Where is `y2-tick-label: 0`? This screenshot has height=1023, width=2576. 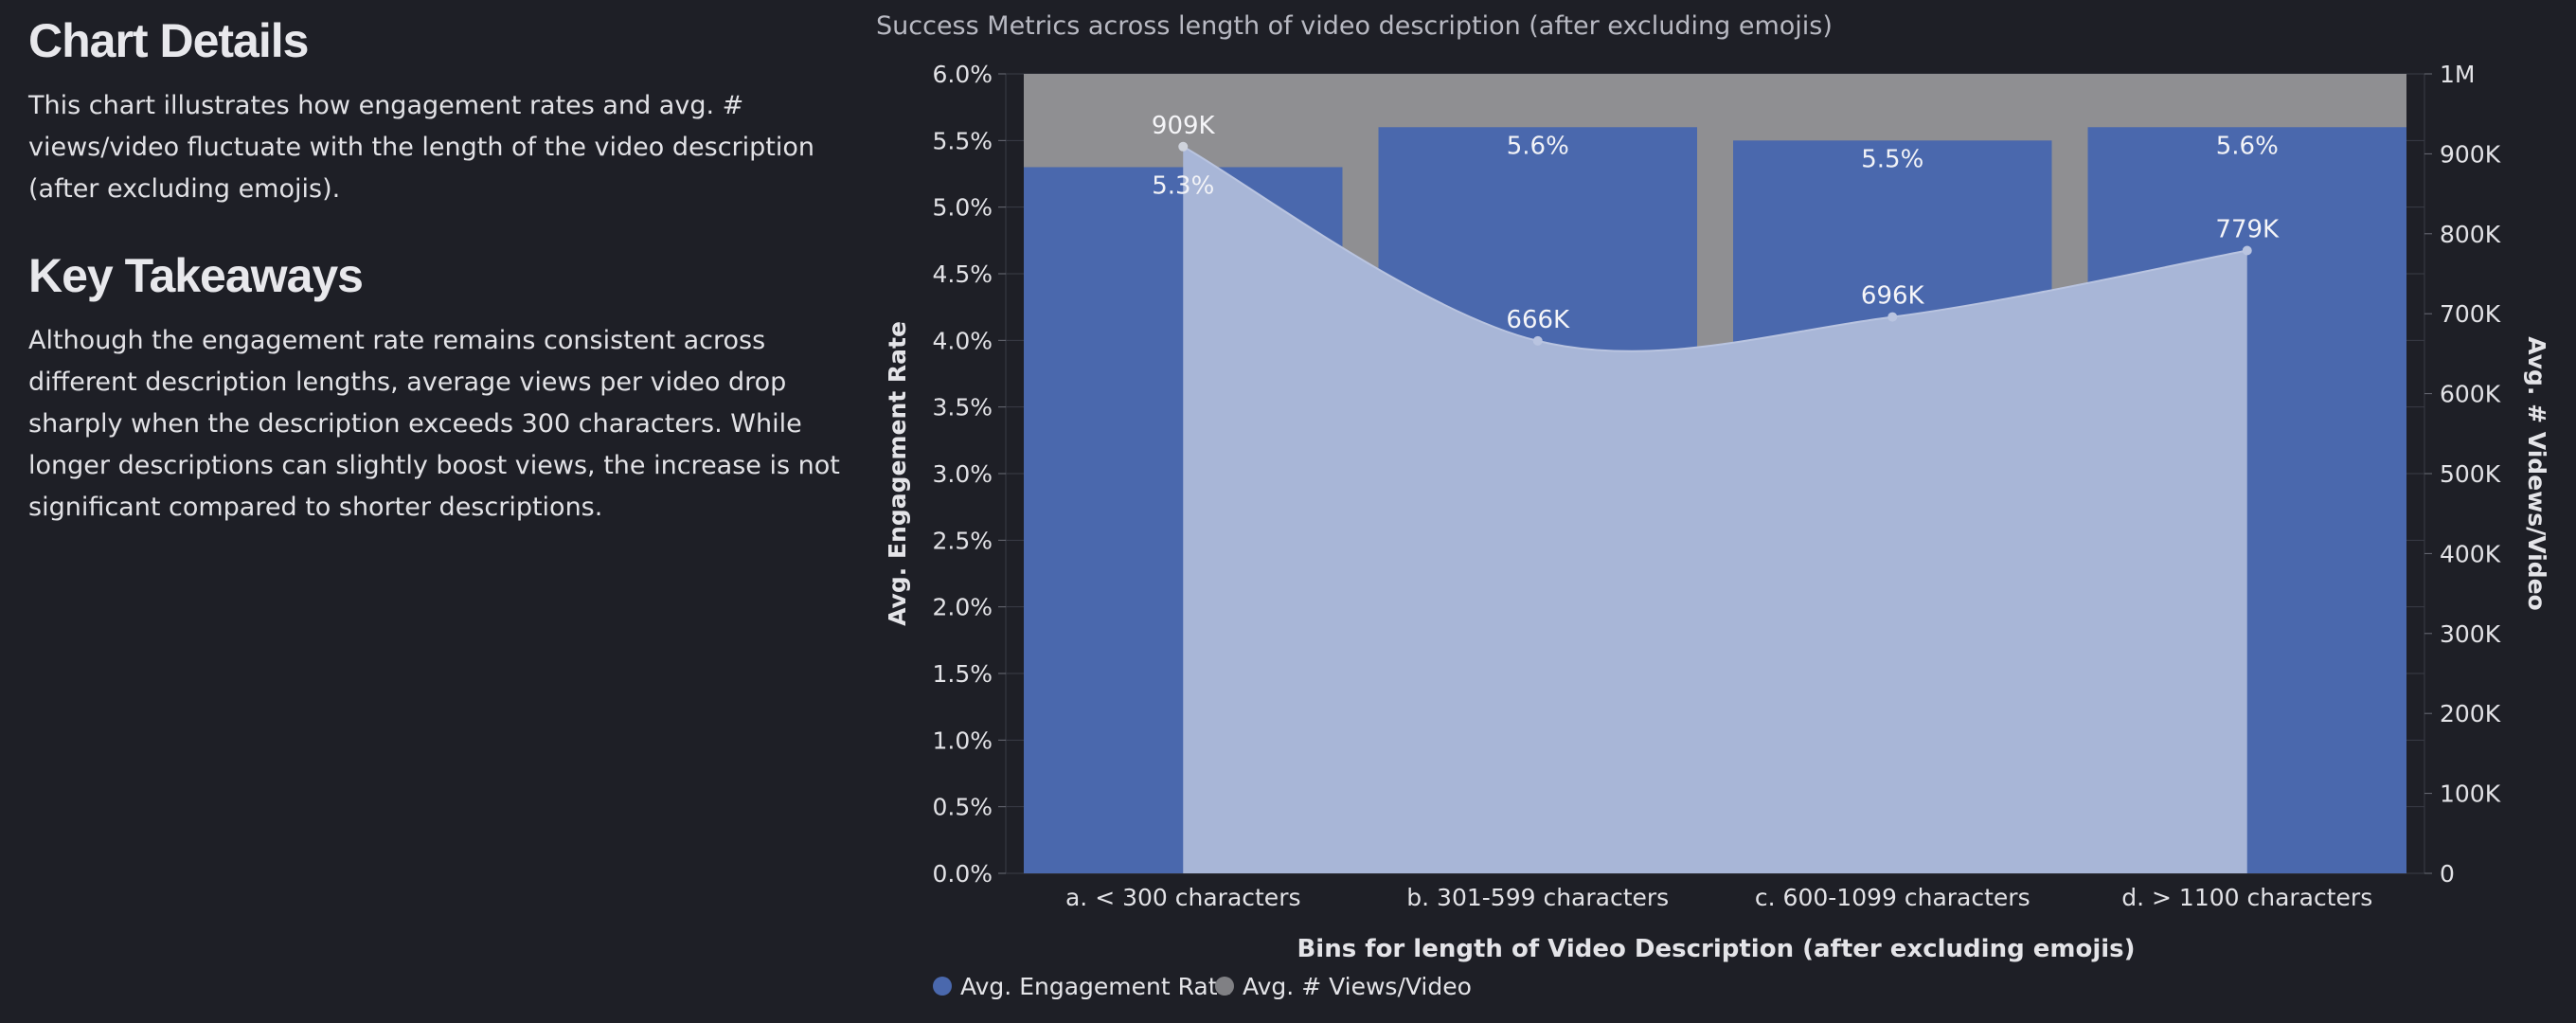
y2-tick-label: 0 is located at coordinates (2447, 874).